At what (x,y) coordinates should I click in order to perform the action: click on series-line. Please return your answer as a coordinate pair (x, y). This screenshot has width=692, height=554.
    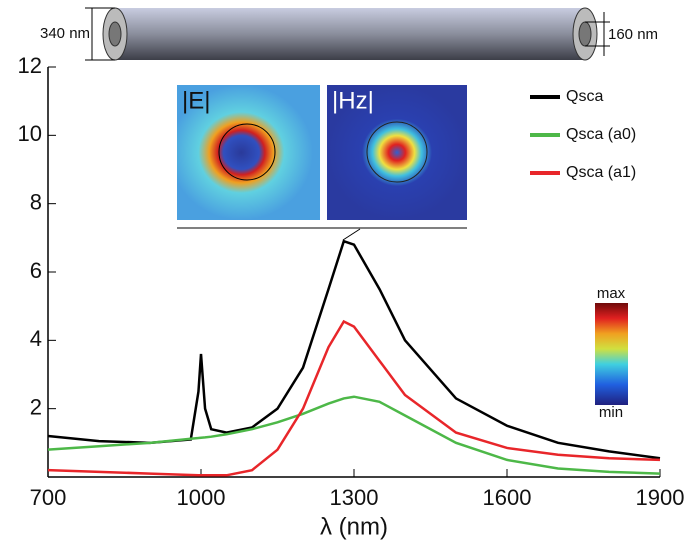
    Looking at the image, I should click on (354, 435).